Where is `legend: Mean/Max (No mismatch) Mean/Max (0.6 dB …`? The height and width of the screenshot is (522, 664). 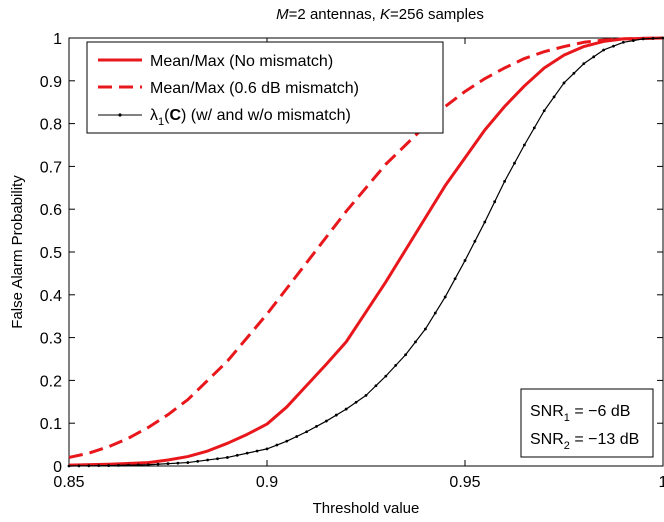 legend: Mean/Max (No mismatch) Mean/Max (0.6 dB … is located at coordinates (265, 87).